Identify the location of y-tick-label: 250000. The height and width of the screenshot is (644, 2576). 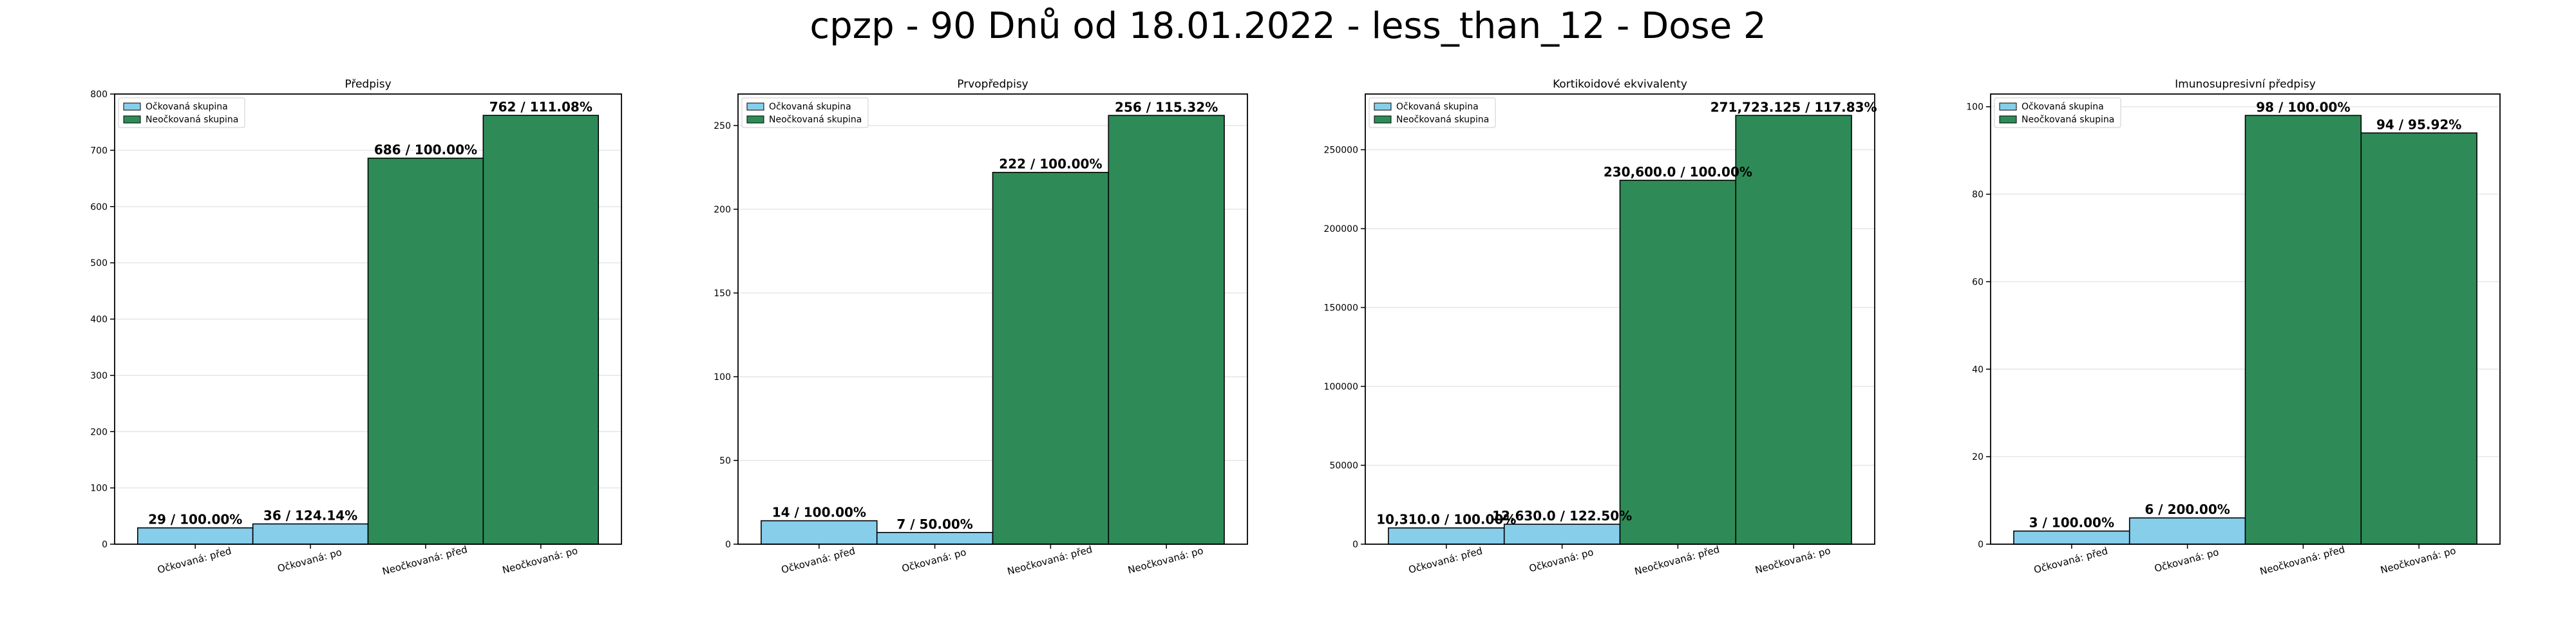
(1341, 150).